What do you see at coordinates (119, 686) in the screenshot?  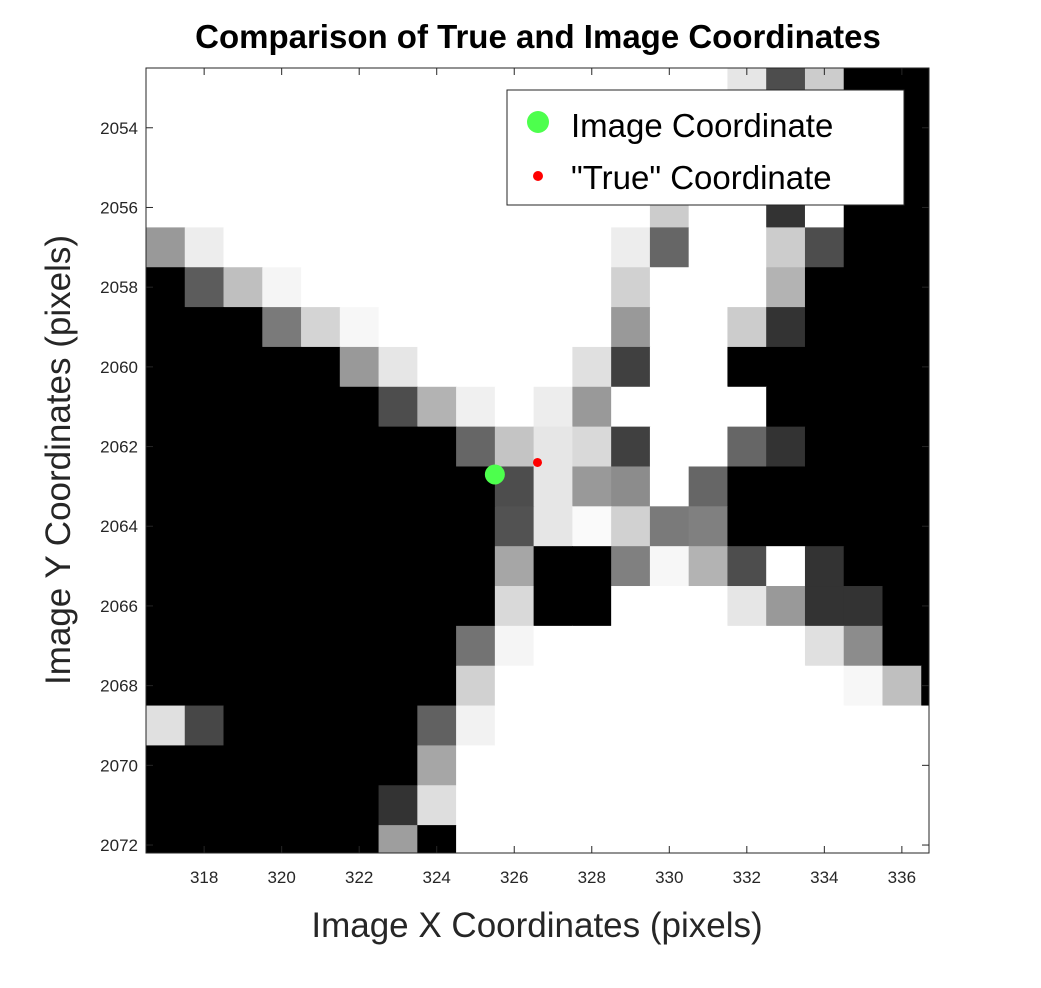 I see `y-tick-label: 2068` at bounding box center [119, 686].